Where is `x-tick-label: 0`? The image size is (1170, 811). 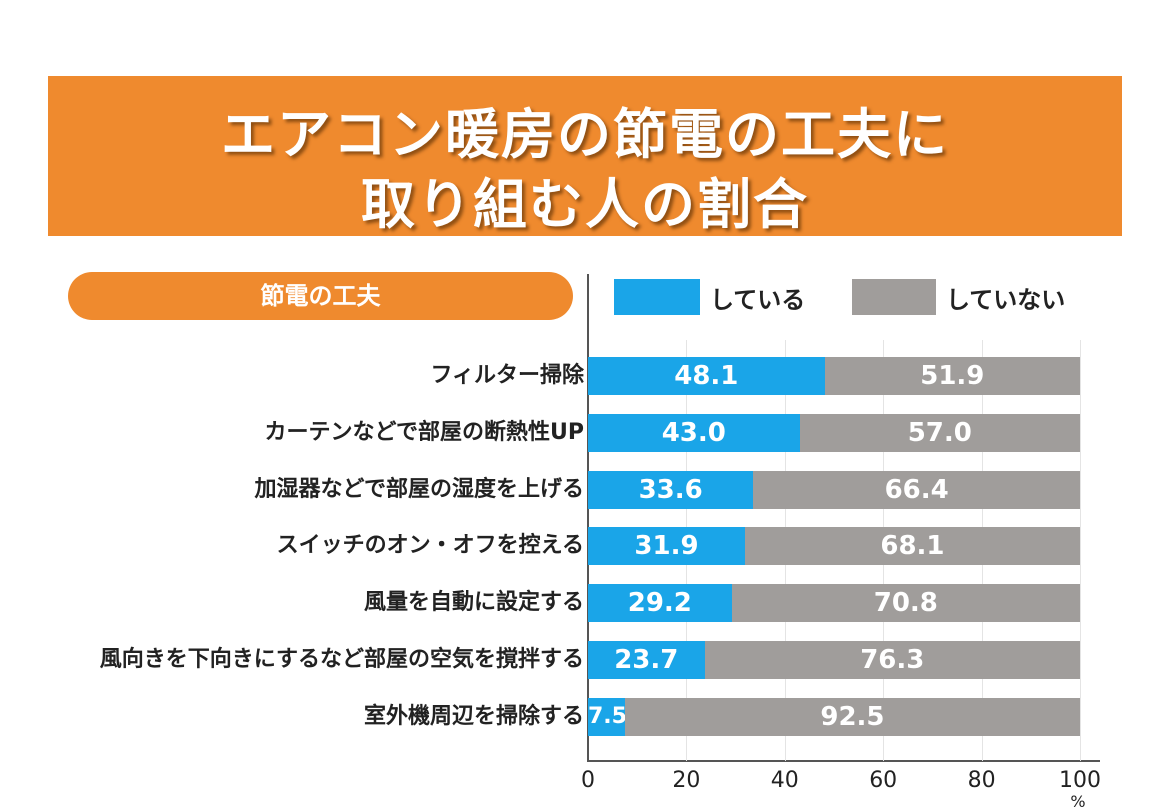
x-tick-label: 0 is located at coordinates (588, 780).